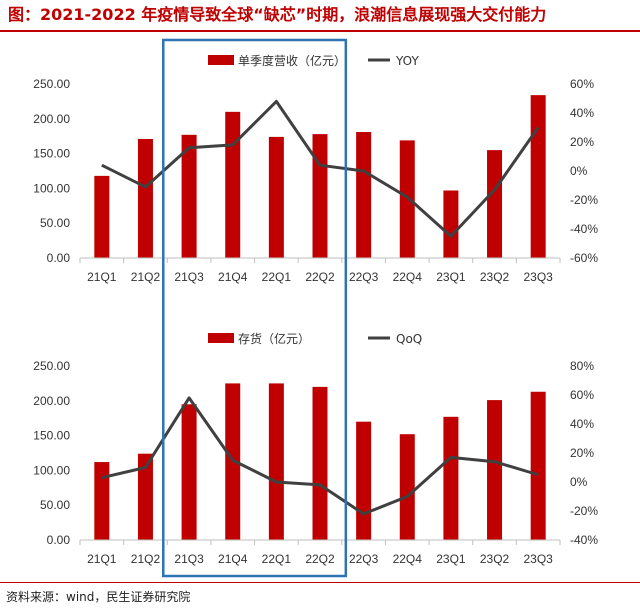  What do you see at coordinates (582, 366) in the screenshot?
I see `right-tick-label: 80%` at bounding box center [582, 366].